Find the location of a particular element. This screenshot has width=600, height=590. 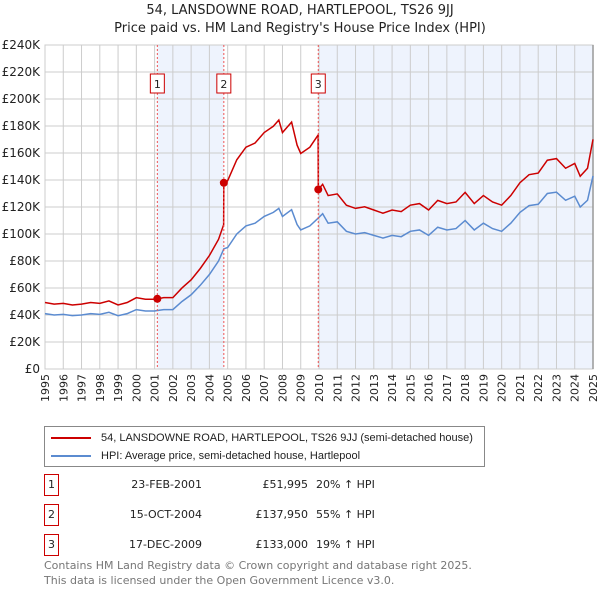

sale-date: 15-OCT-2004 is located at coordinates (165, 514).